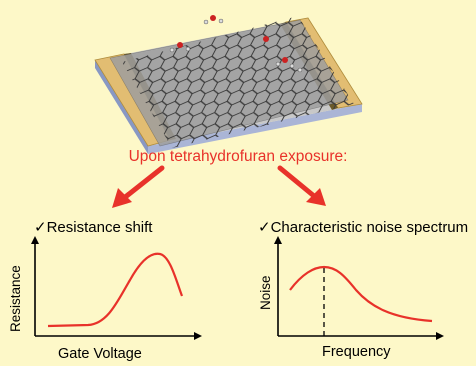 Image resolution: width=476 pixels, height=366 pixels. What do you see at coordinates (138, 186) in the screenshot?
I see `arrow-left` at bounding box center [138, 186].